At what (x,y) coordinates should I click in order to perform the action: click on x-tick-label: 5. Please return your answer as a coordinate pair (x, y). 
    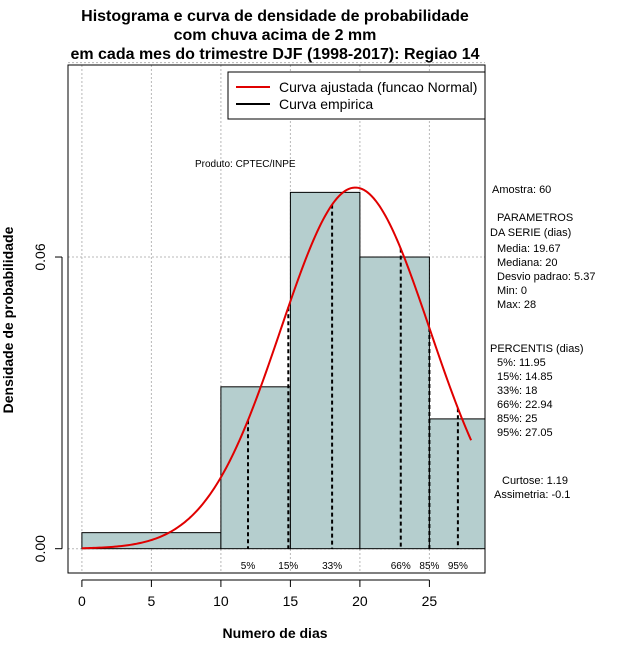
    Looking at the image, I should click on (152, 601).